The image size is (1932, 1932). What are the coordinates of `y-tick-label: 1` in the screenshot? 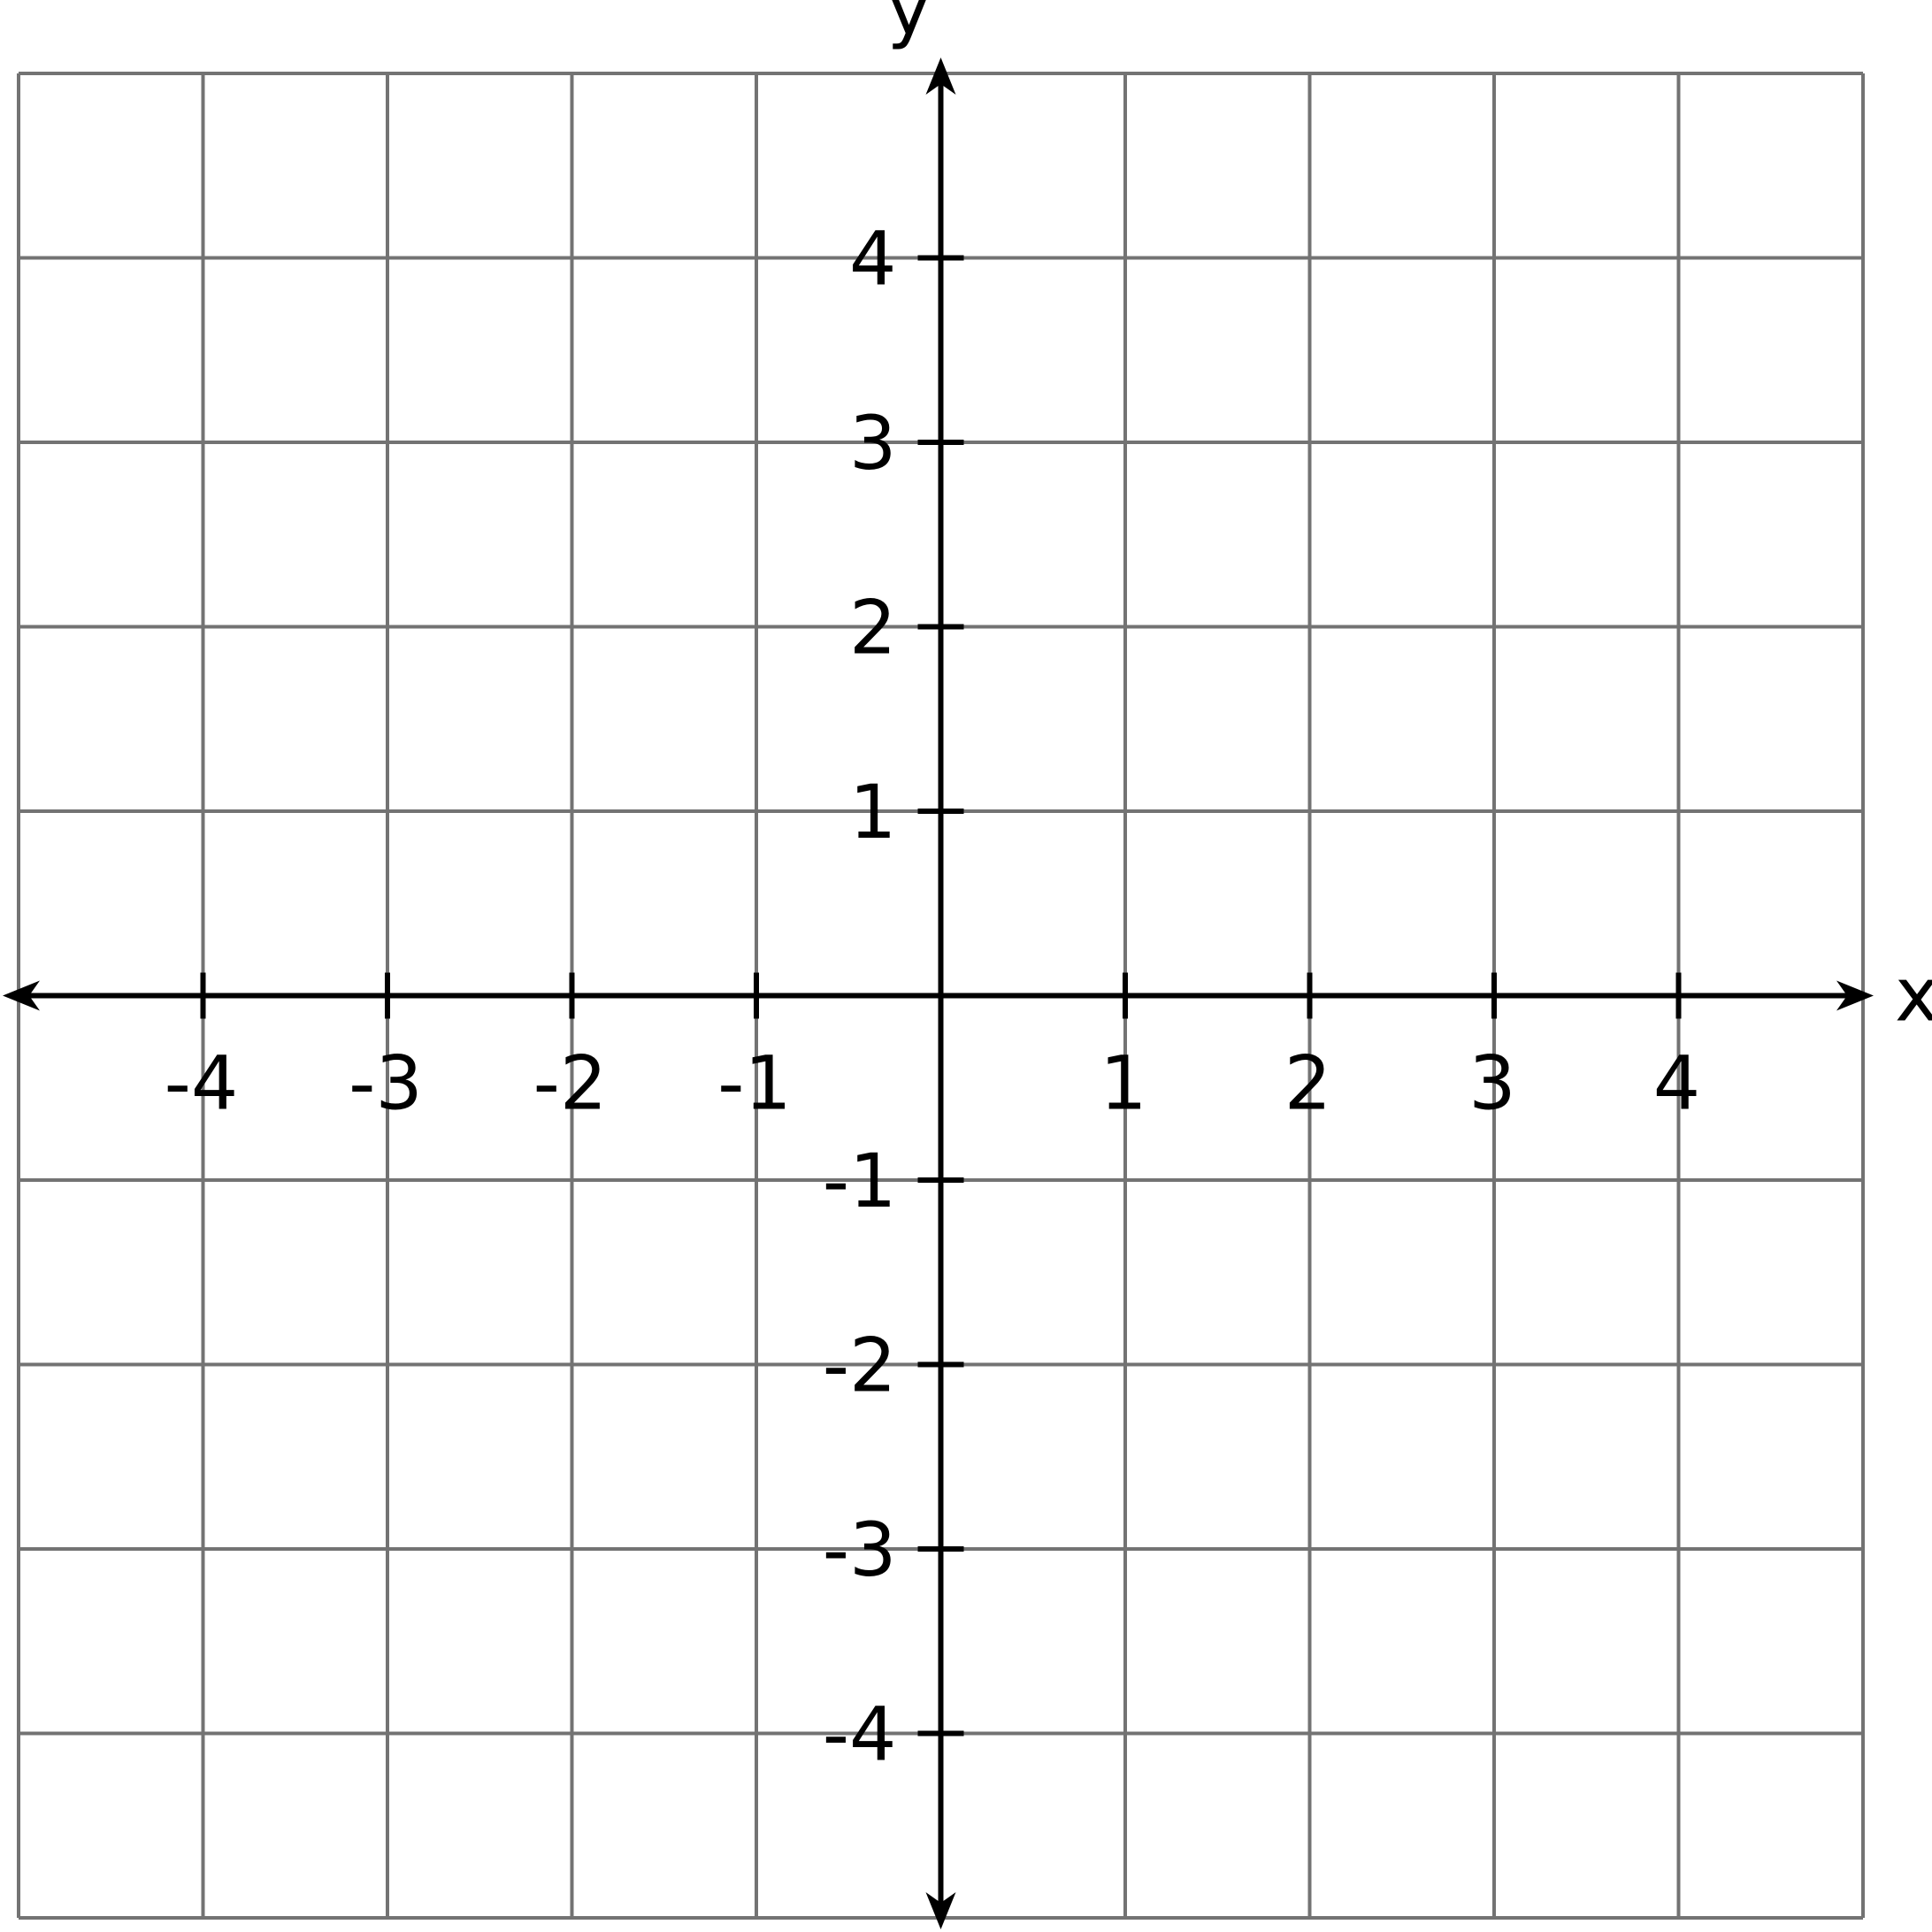 It's located at (872, 812).